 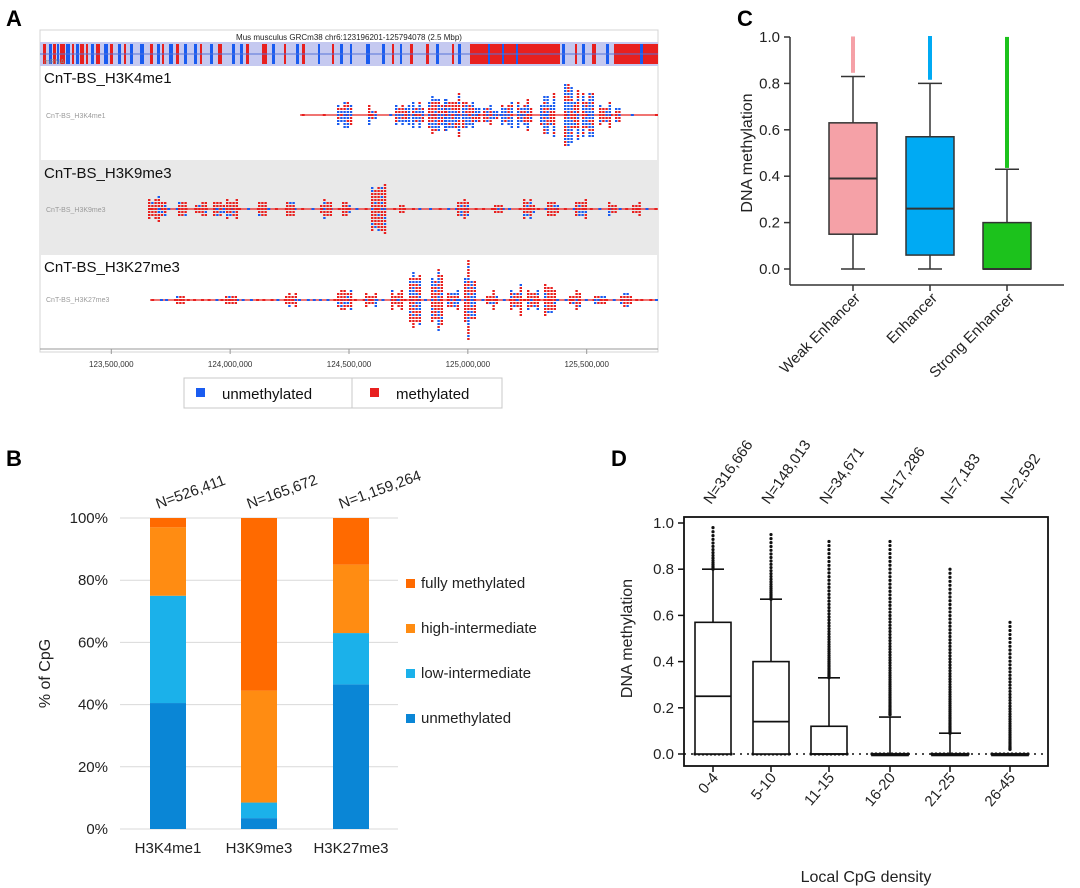 I want to click on legend-swatch-b, so click(x=410, y=673).